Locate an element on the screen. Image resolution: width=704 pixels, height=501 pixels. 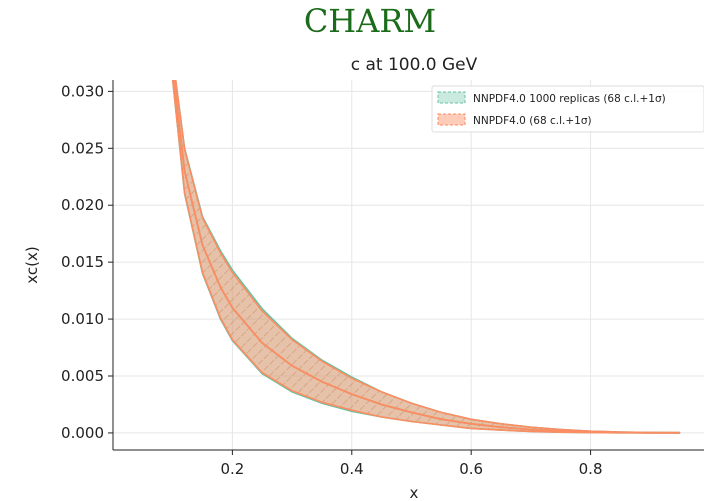
chart-title: c at 100.0 GeV is located at coordinates (414, 65).